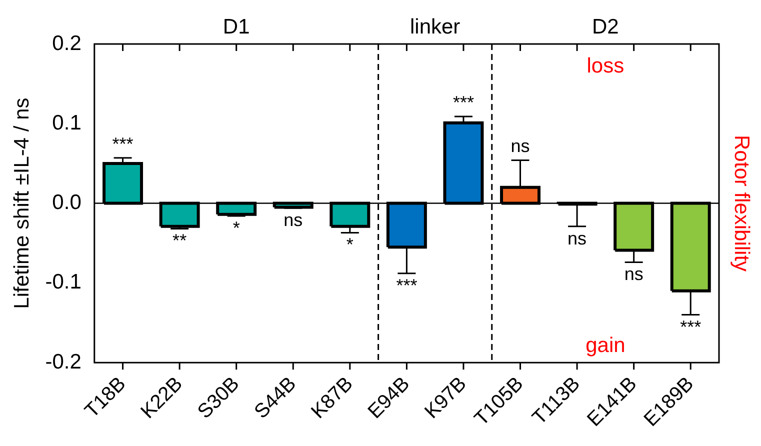 The height and width of the screenshot is (446, 761). What do you see at coordinates (435, 26) in the screenshot?
I see `text: linker` at bounding box center [435, 26].